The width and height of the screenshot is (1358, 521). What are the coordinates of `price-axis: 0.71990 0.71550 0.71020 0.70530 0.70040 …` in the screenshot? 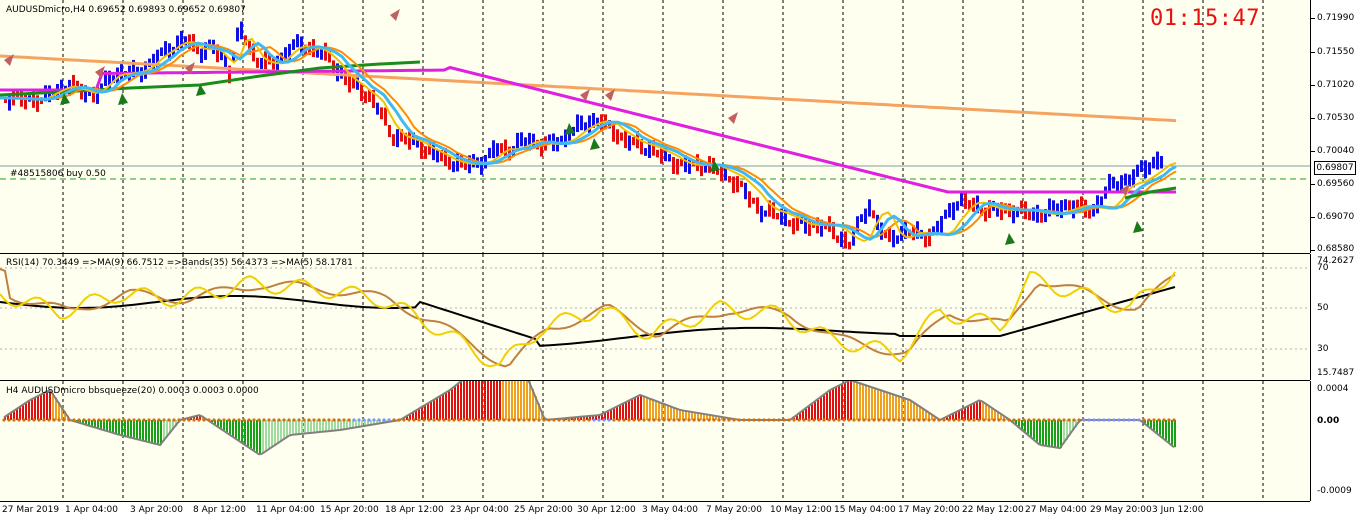 It's located at (1334, 127).